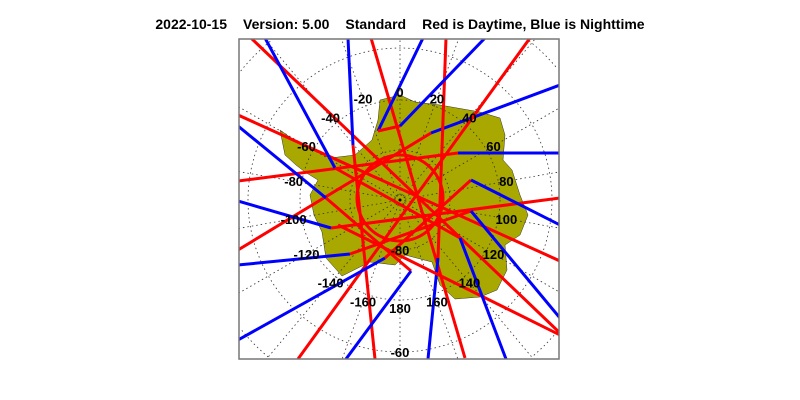  I want to click on longitude-label: -80, so click(293, 181).